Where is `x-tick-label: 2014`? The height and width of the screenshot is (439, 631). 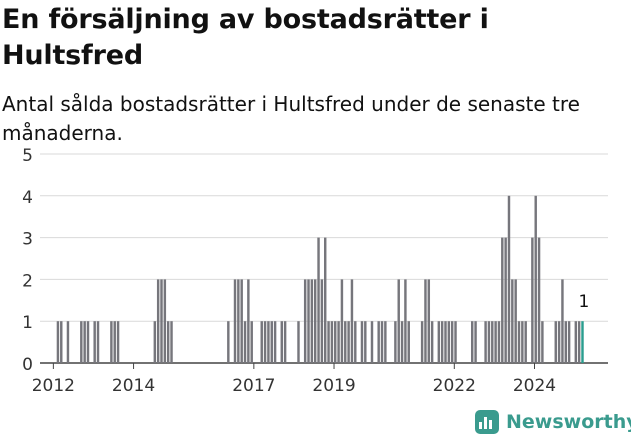
x-tick-label: 2014 is located at coordinates (133, 386).